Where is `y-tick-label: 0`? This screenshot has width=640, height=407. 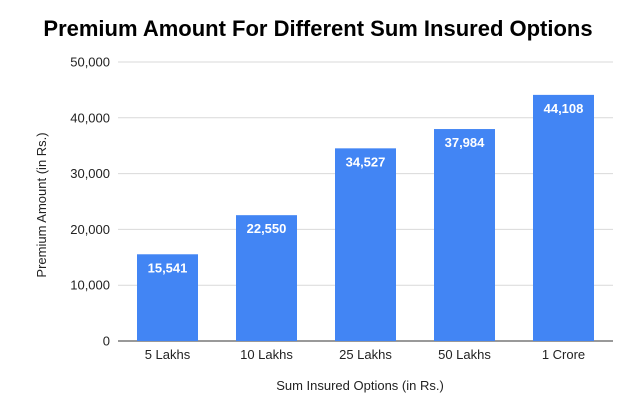 y-tick-label: 0 is located at coordinates (106, 341).